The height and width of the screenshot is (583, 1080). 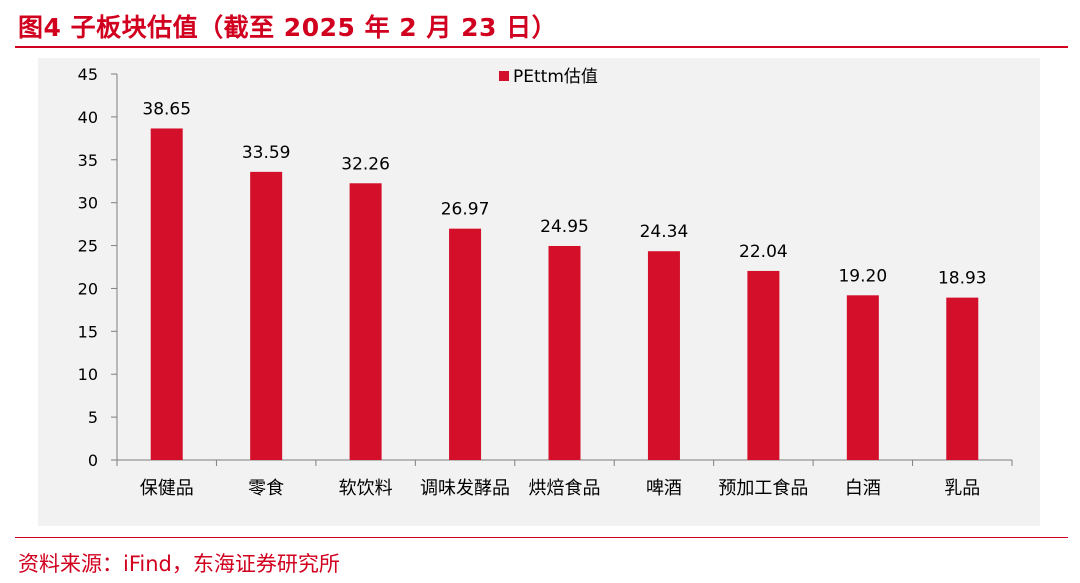 I want to click on data-label: 18.93, so click(x=962, y=279).